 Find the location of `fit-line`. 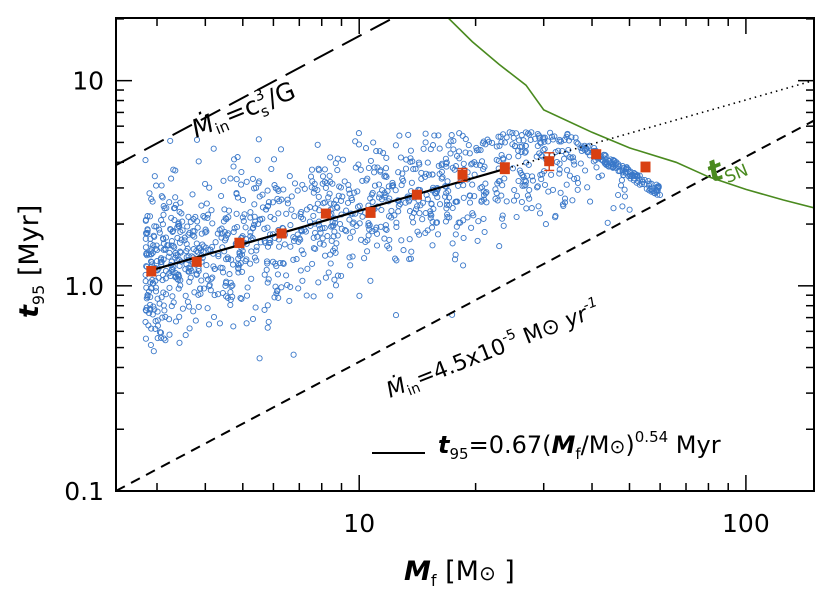

fit-line is located at coordinates (329, 219).